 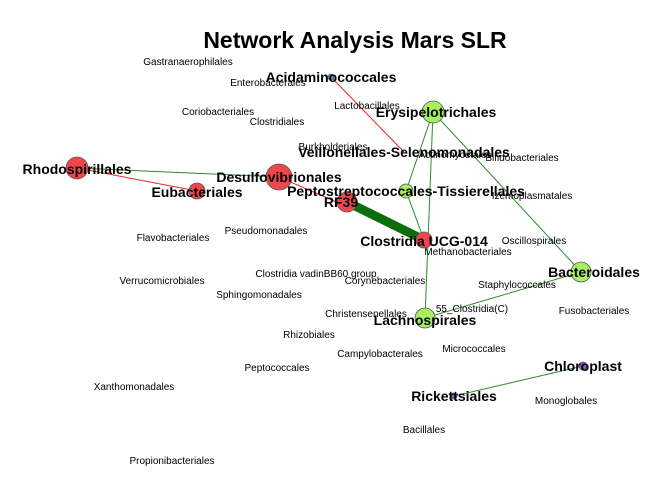 I want to click on node-label-acidaminococcales: Acidaminococcales, so click(x=331, y=77).